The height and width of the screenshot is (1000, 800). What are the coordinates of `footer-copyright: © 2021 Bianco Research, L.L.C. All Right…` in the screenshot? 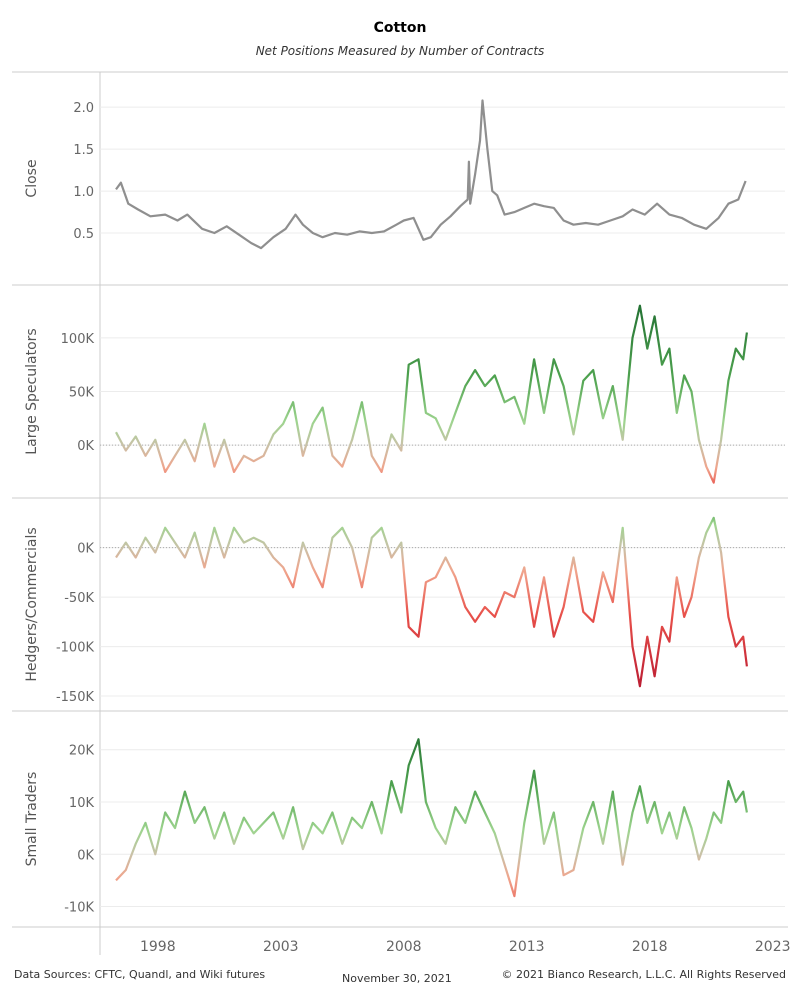 It's located at (643, 974).